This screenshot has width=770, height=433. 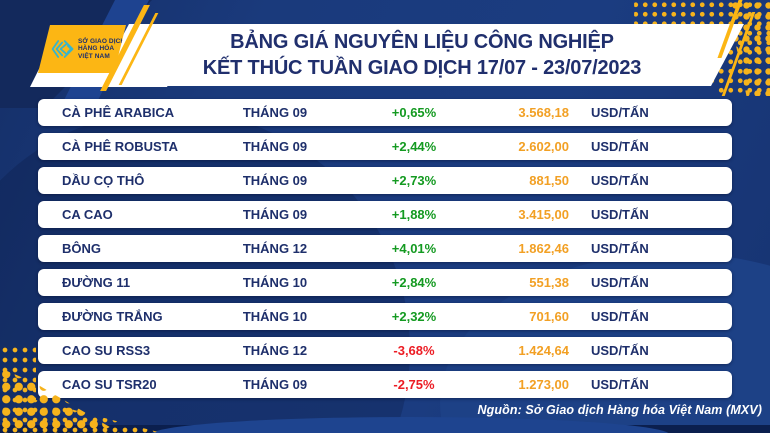 What do you see at coordinates (414, 282) in the screenshot?
I see `weekly-change: +2,84%` at bounding box center [414, 282].